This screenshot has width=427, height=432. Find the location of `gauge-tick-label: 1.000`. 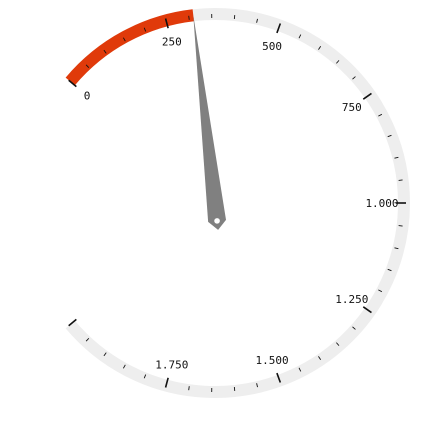

gauge-tick-label: 1.000 is located at coordinates (381, 203).